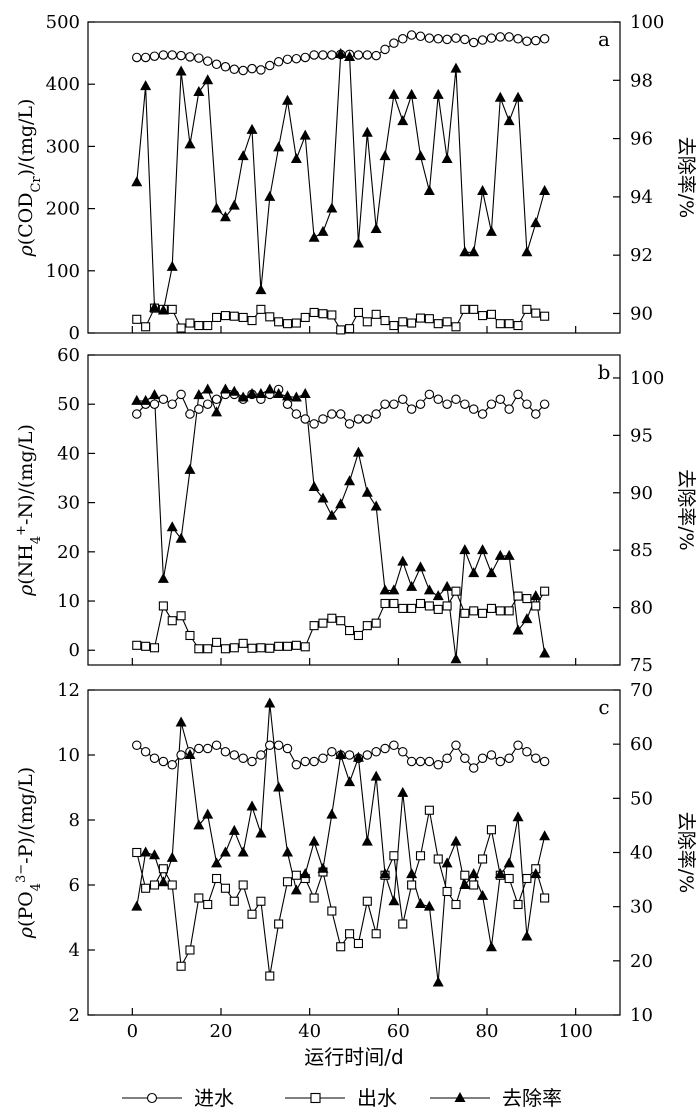 Image resolution: width=700 pixels, height=1119 pixels. I want to click on left-tick-label: 0, so click(74, 333).